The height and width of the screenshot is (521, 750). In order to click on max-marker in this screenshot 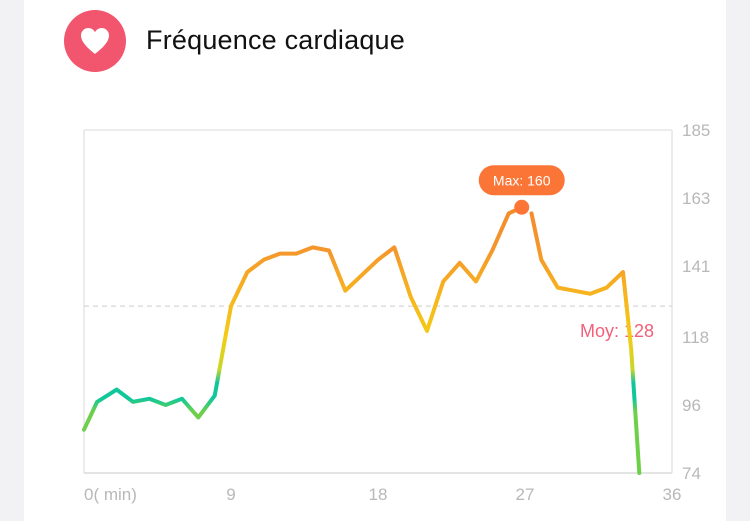, I will do `click(522, 207)`.